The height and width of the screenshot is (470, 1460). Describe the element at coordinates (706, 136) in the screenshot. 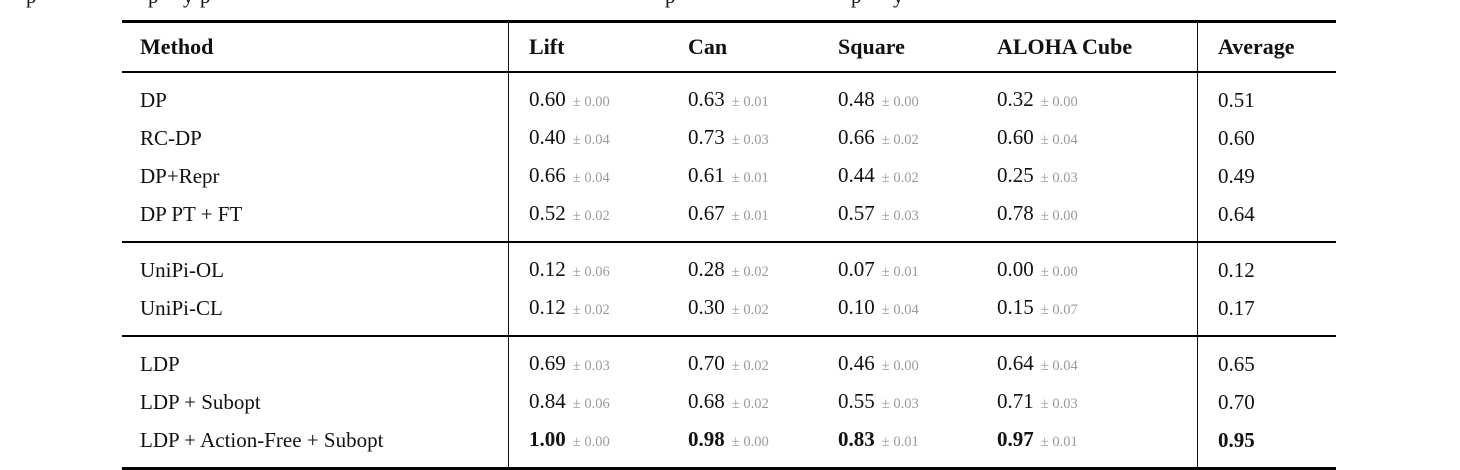

I see `mean-value: 0.73` at that location.